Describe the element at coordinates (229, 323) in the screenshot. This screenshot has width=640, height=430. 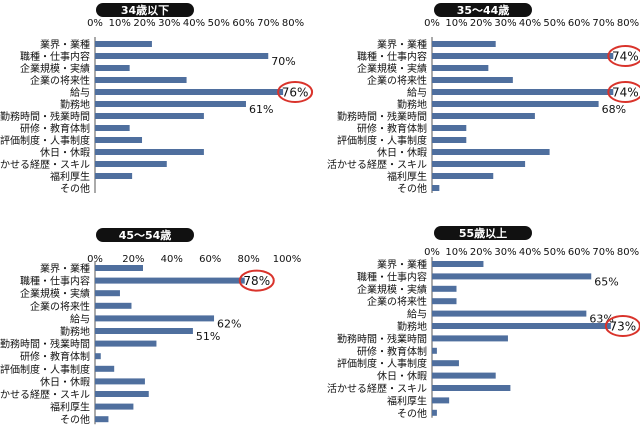
I see `data-label: 62%` at that location.